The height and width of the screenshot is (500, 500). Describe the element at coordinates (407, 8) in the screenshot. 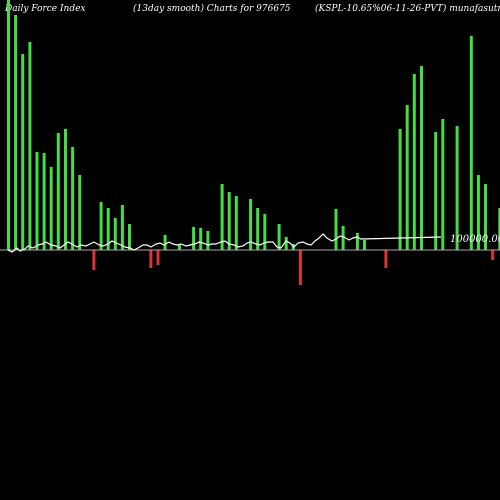

I see `header-right: (KSPL-10.65%06-11-26-PVT) munafasutra.in` at that location.